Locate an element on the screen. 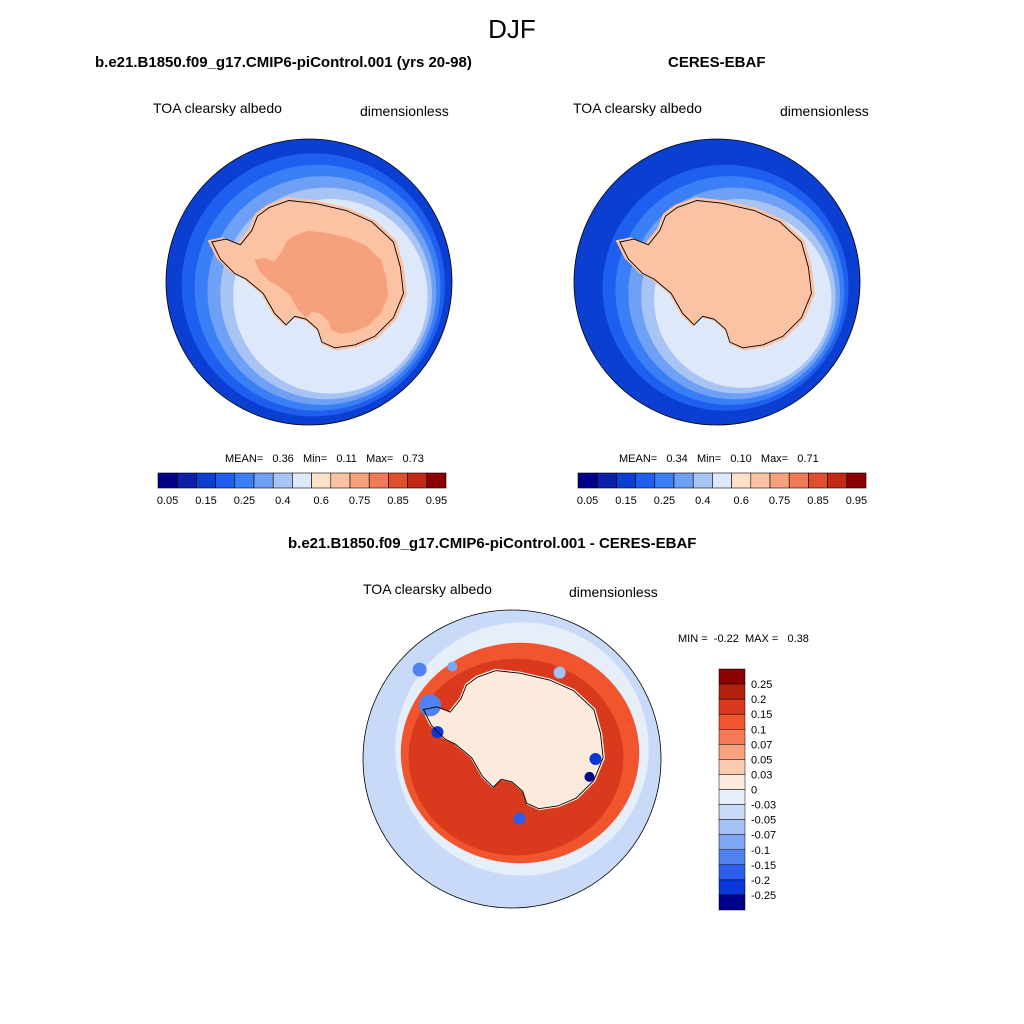 This screenshot has height=1024, width=1024. cb3-tick-label: -0.1 is located at coordinates (760, 851).